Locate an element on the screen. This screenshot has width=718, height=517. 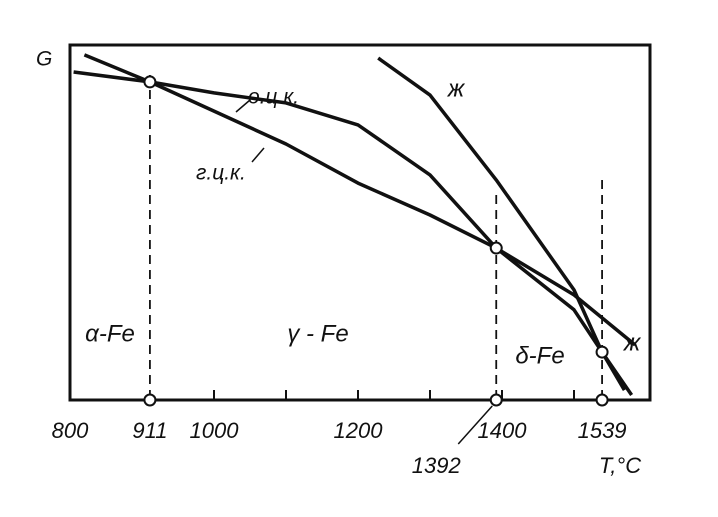
x-tick-label: 911 is located at coordinates (149, 430).